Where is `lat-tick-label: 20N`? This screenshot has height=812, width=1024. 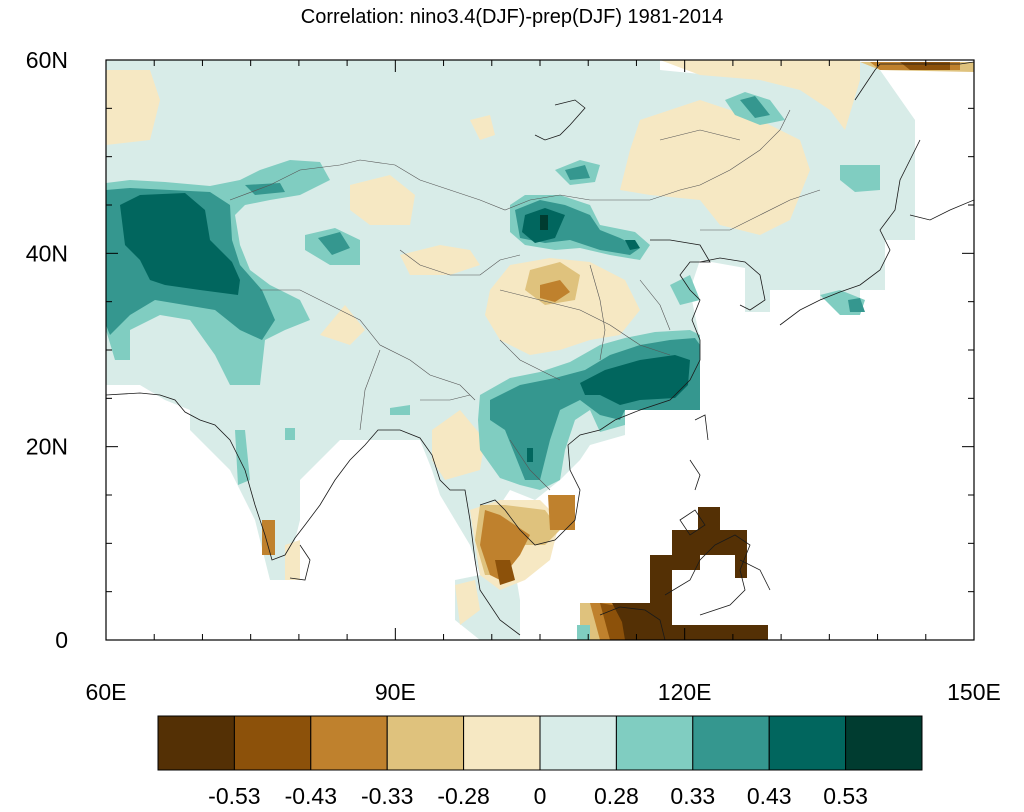
lat-tick-label: 20N is located at coordinates (47, 447).